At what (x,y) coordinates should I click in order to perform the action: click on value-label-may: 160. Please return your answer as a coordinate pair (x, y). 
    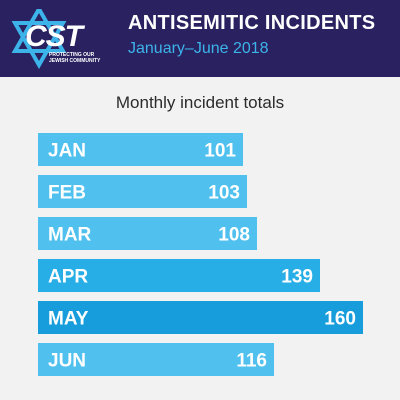
    Looking at the image, I should click on (340, 319).